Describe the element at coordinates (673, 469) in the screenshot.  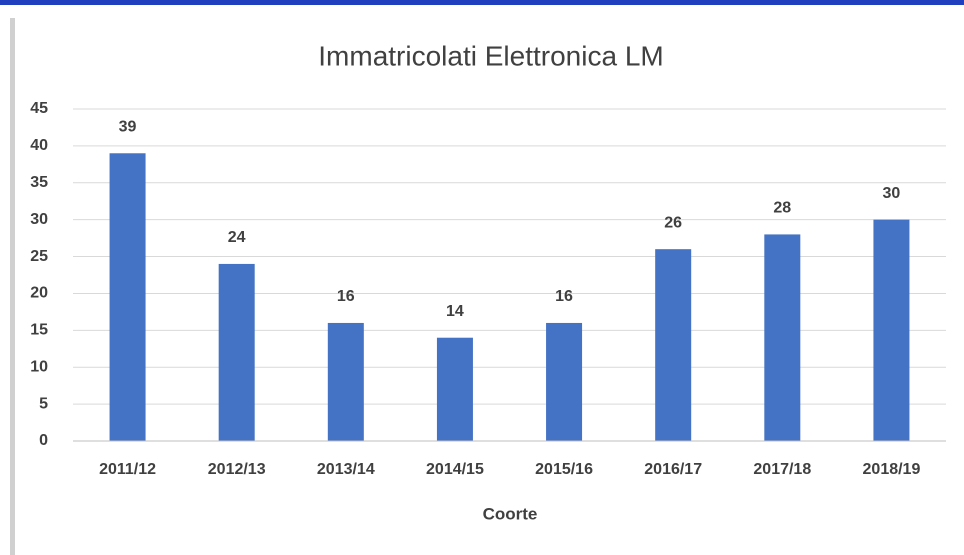
I see `x-tick-label: 2016/17` at that location.